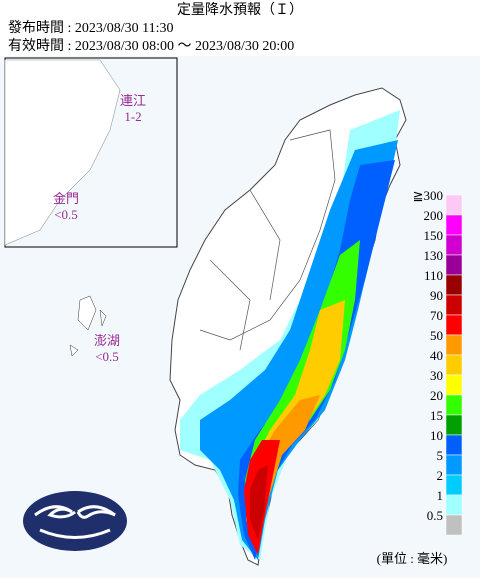 The image size is (480, 578). Describe the element at coordinates (132, 116) in the screenshot. I see `region-value: 1-2` at that location.